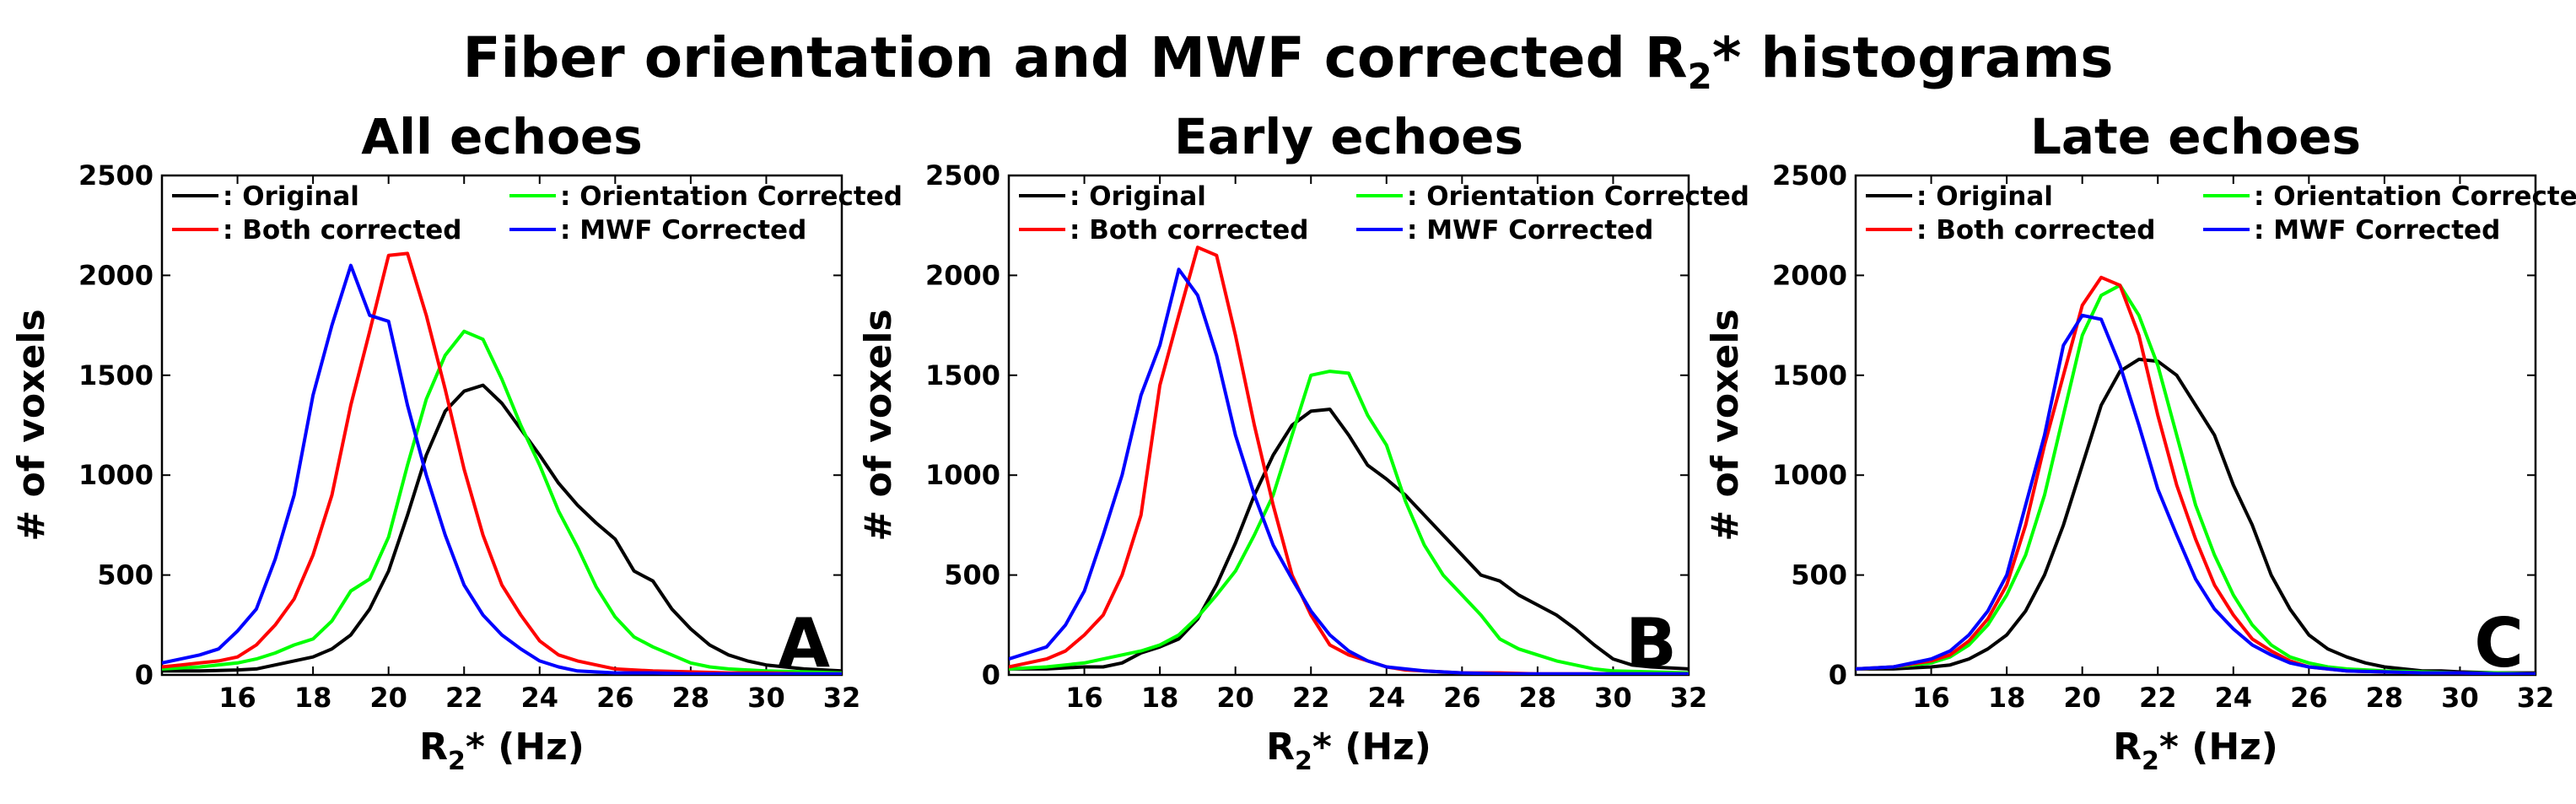  Describe the element at coordinates (1075, 57) in the screenshot. I see `figure-title-text: Fiber orientation and MWF corrected R` at that location.